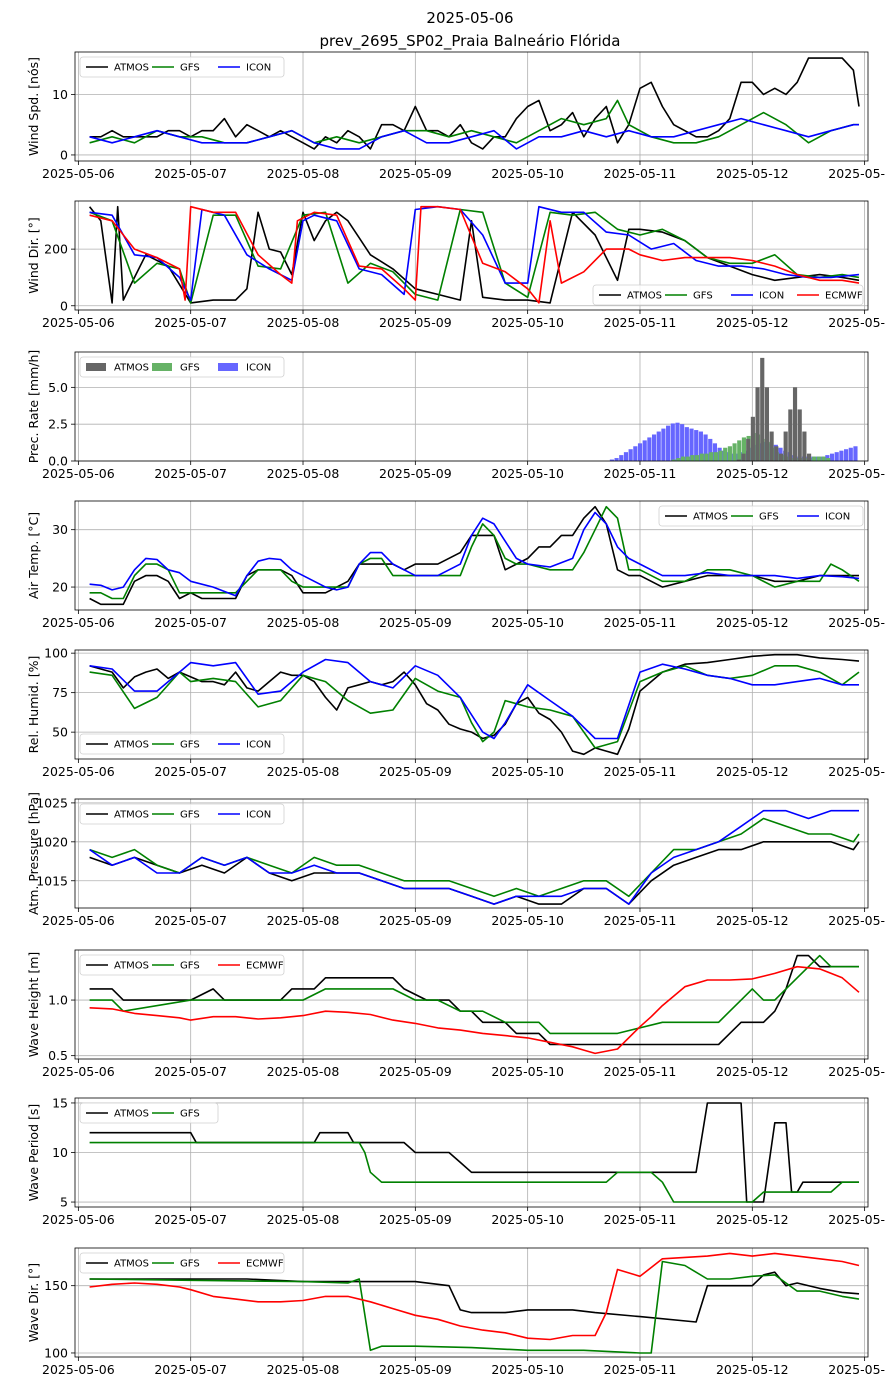 The width and height of the screenshot is (886, 1390). I want to click on y-tick-label: 5, so click(64, 1202).